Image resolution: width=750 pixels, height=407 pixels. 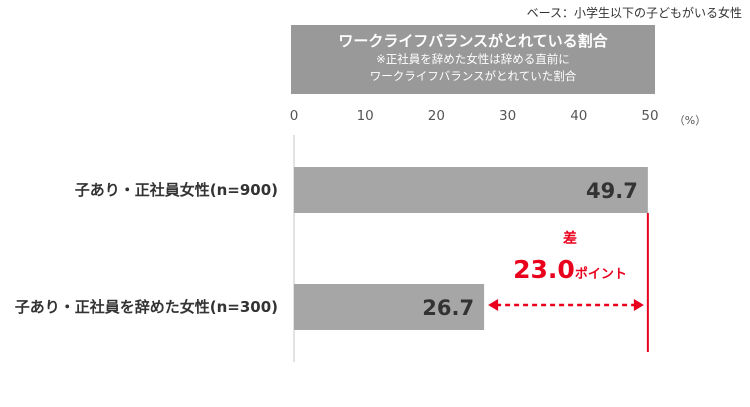 What do you see at coordinates (448, 308) in the screenshot?
I see `bar-value-label: 26.7` at bounding box center [448, 308].